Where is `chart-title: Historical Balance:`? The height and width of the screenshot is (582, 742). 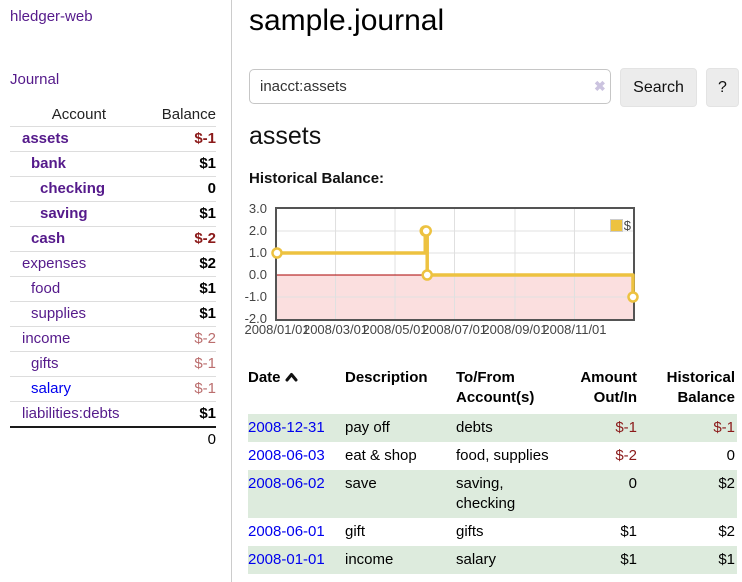 chart-title: Historical Balance: is located at coordinates (317, 178).